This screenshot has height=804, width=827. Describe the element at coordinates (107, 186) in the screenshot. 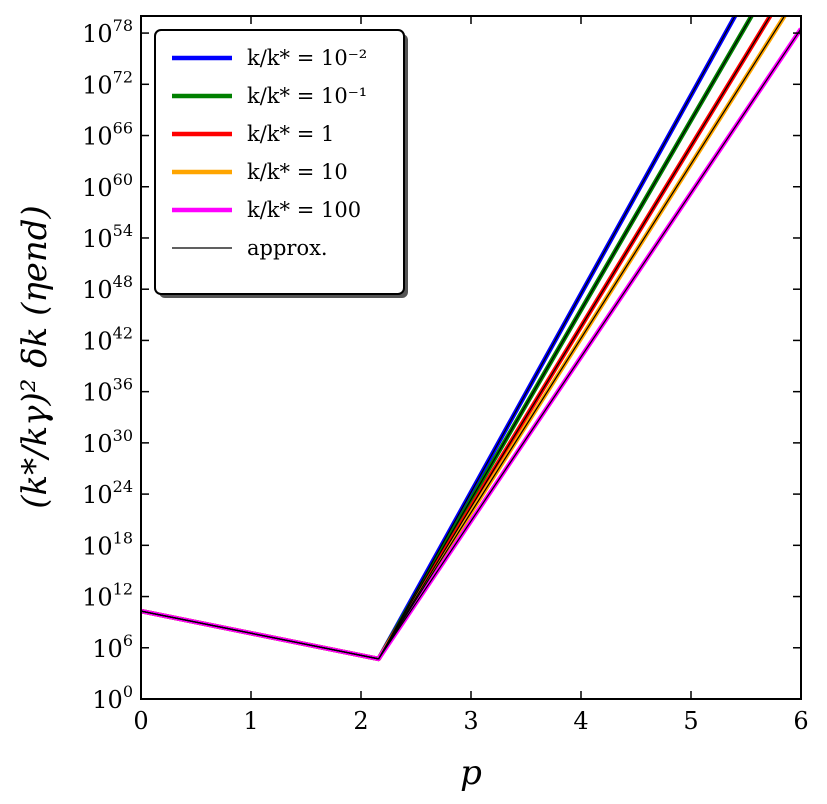

I see `y-tick-label: 1060` at that location.